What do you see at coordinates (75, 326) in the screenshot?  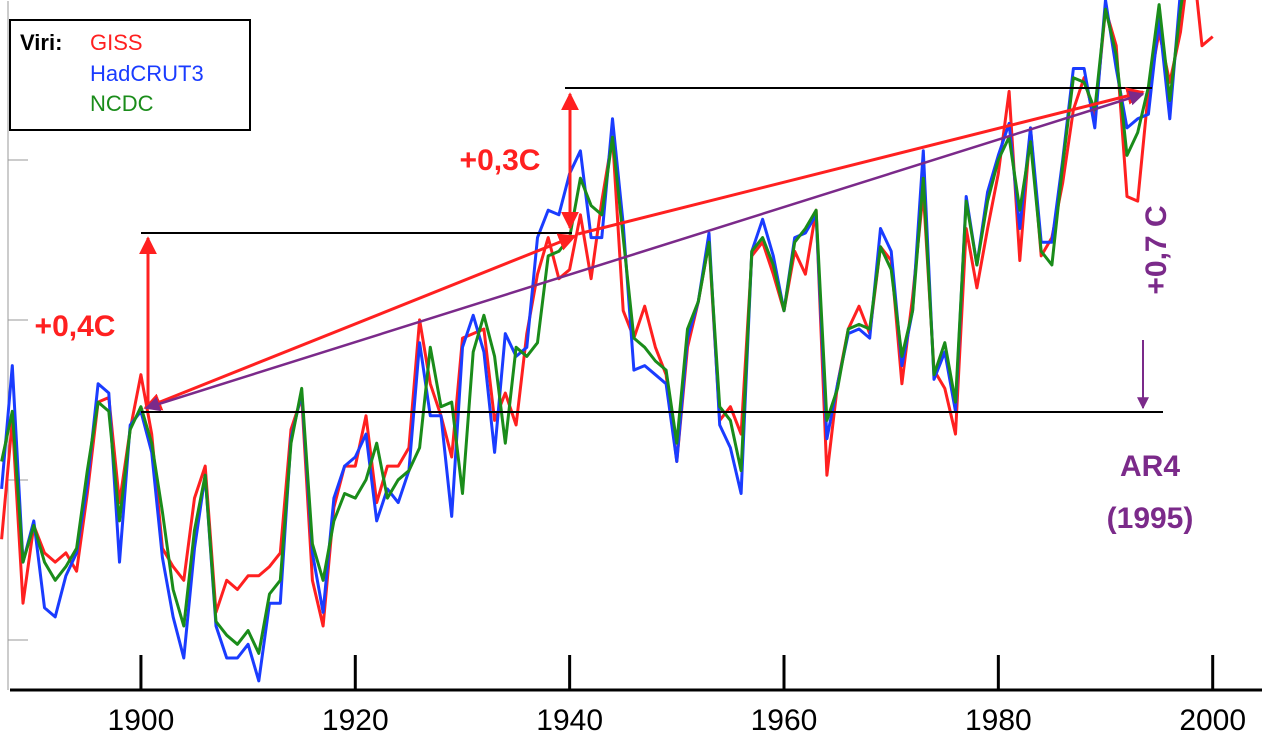 I see `annotation: +0,4C` at bounding box center [75, 326].